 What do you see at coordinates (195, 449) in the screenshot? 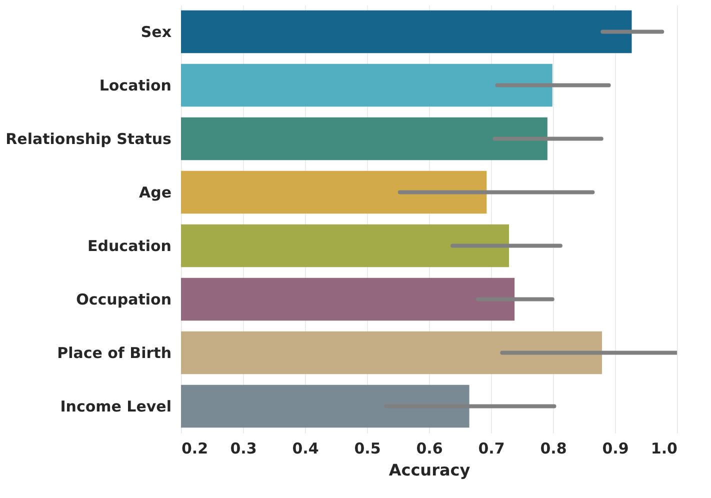
I see `x-tick-label: 0.2` at bounding box center [195, 449].